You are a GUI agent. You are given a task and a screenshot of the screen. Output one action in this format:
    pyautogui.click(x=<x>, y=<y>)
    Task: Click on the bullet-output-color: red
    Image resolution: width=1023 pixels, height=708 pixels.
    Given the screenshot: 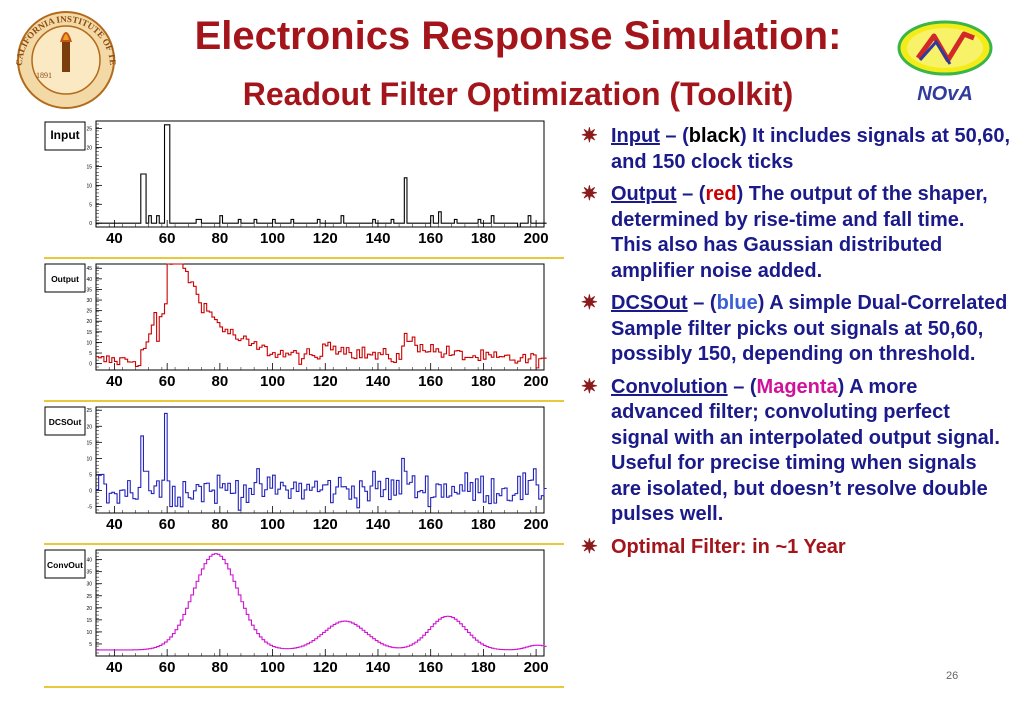 What is the action you would take?
    pyautogui.click(x=721, y=194)
    